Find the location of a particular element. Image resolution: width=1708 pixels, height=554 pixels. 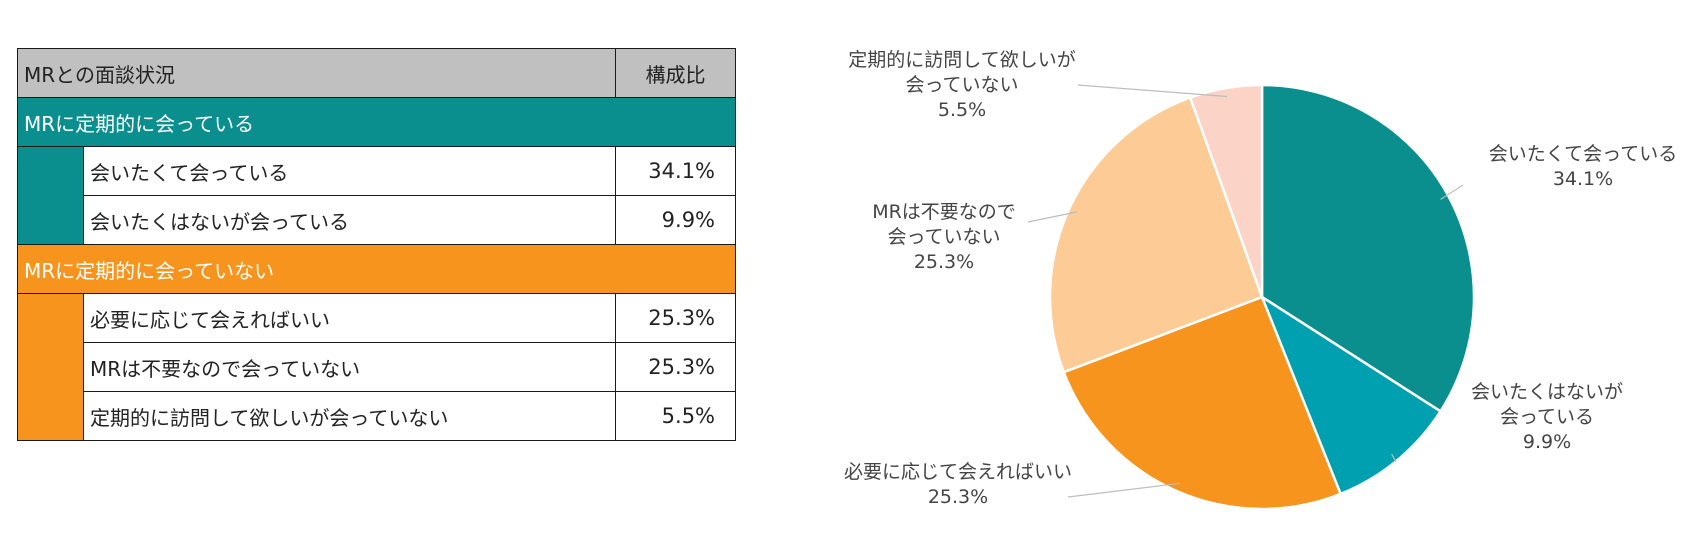

slice-label-line: 会っている is located at coordinates (1547, 417).